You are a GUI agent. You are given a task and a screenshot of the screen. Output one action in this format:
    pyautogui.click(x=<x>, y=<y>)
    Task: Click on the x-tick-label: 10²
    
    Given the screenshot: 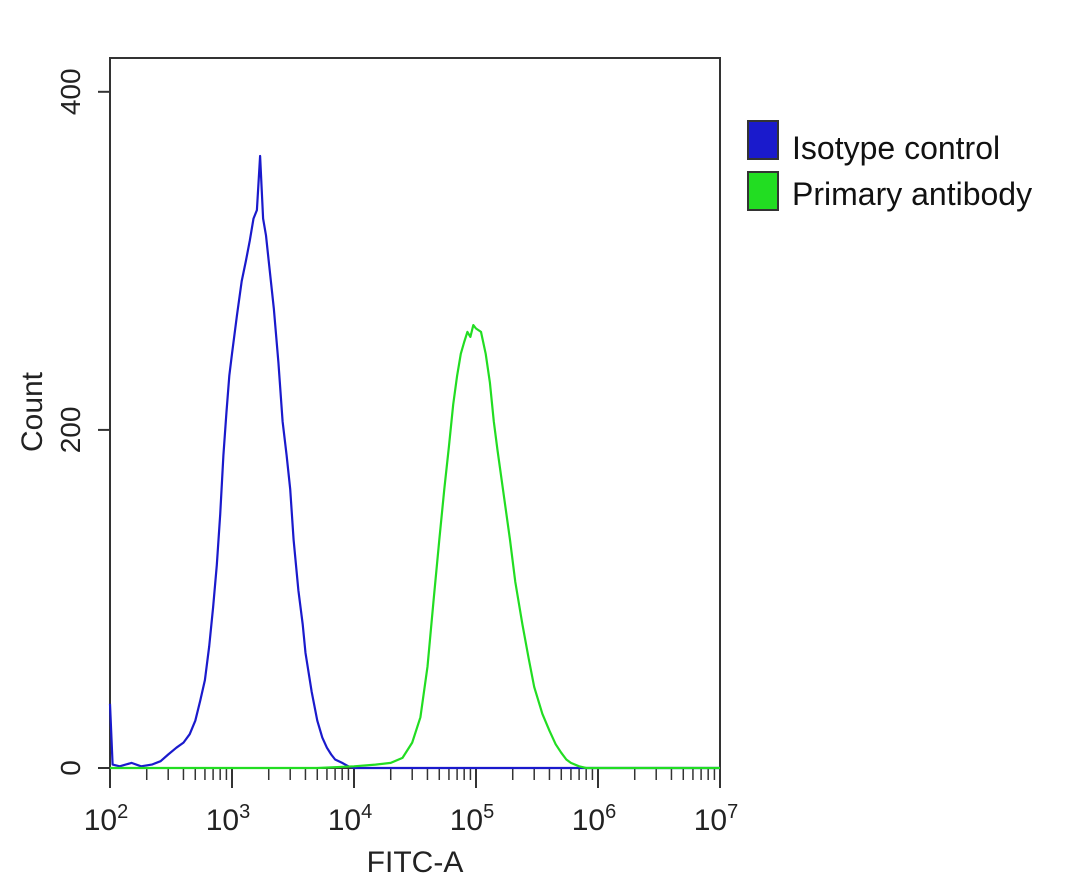 What is the action you would take?
    pyautogui.click(x=106, y=819)
    